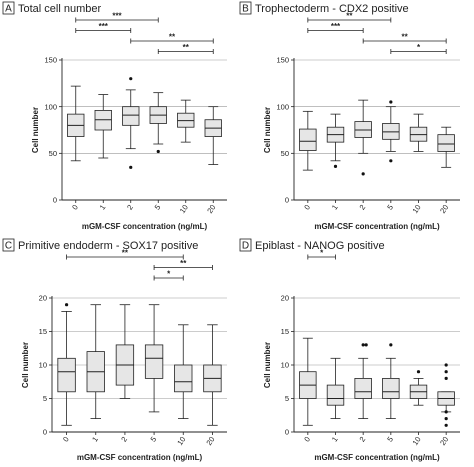 The width and height of the screenshot is (474, 467). I want to click on panel-title: Trophectoderm - CDX2 positive, so click(332, 9).